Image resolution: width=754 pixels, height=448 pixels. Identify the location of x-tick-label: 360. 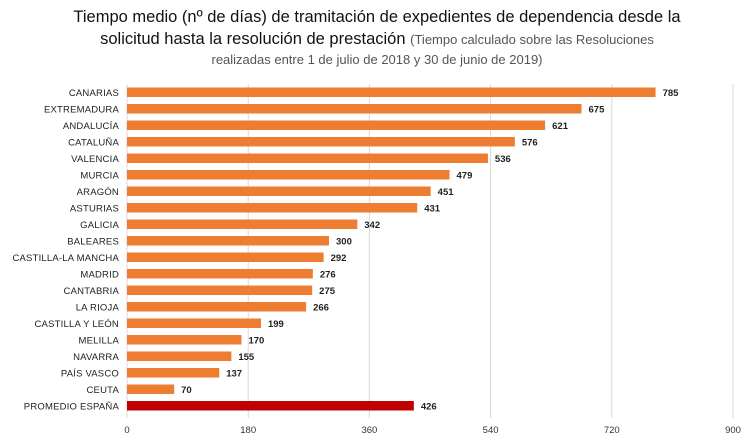
(369, 430).